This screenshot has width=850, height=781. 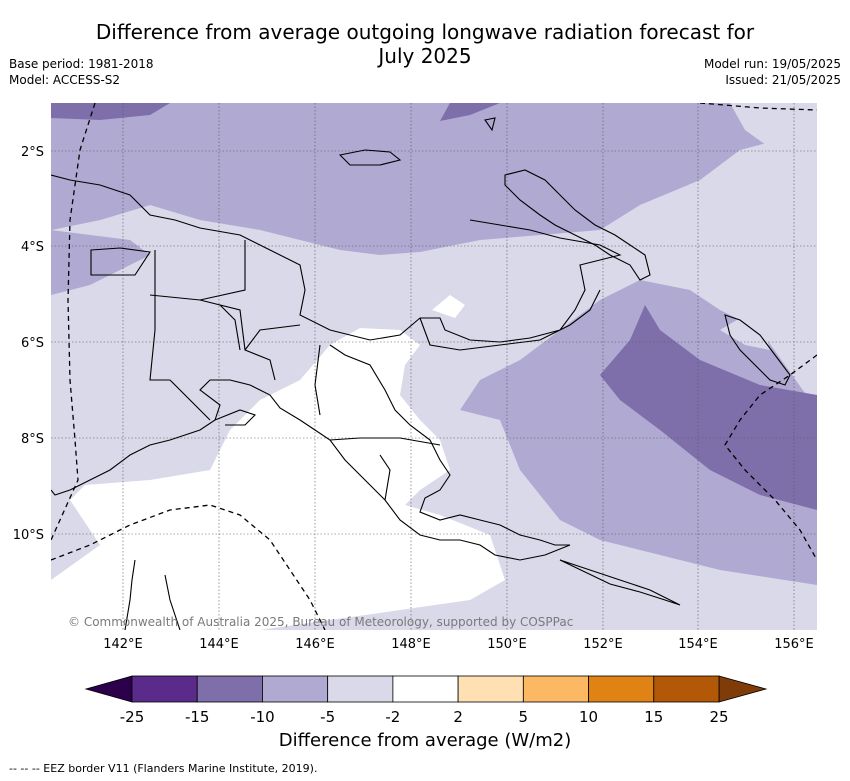 What do you see at coordinates (32, 247) in the screenshot?
I see `lat-label: 4°S` at bounding box center [32, 247].